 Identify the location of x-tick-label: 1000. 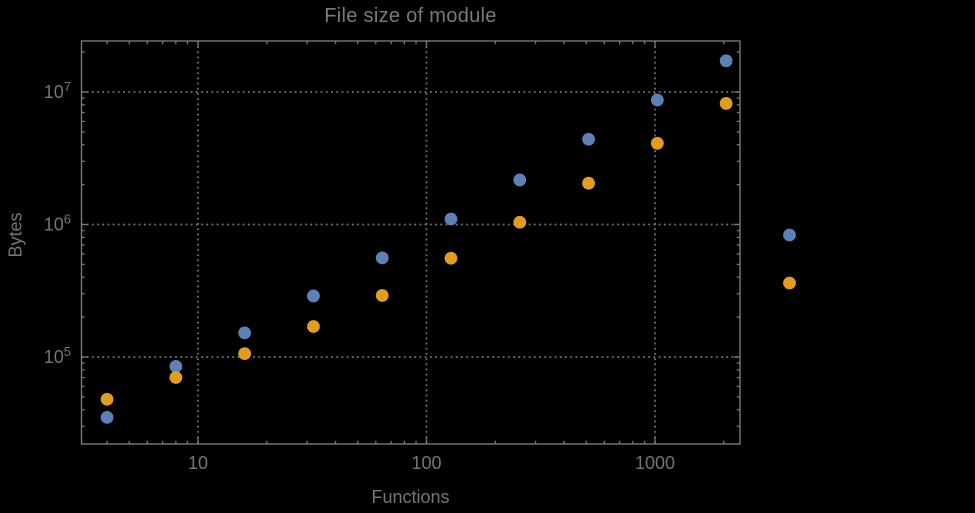
(655, 463).